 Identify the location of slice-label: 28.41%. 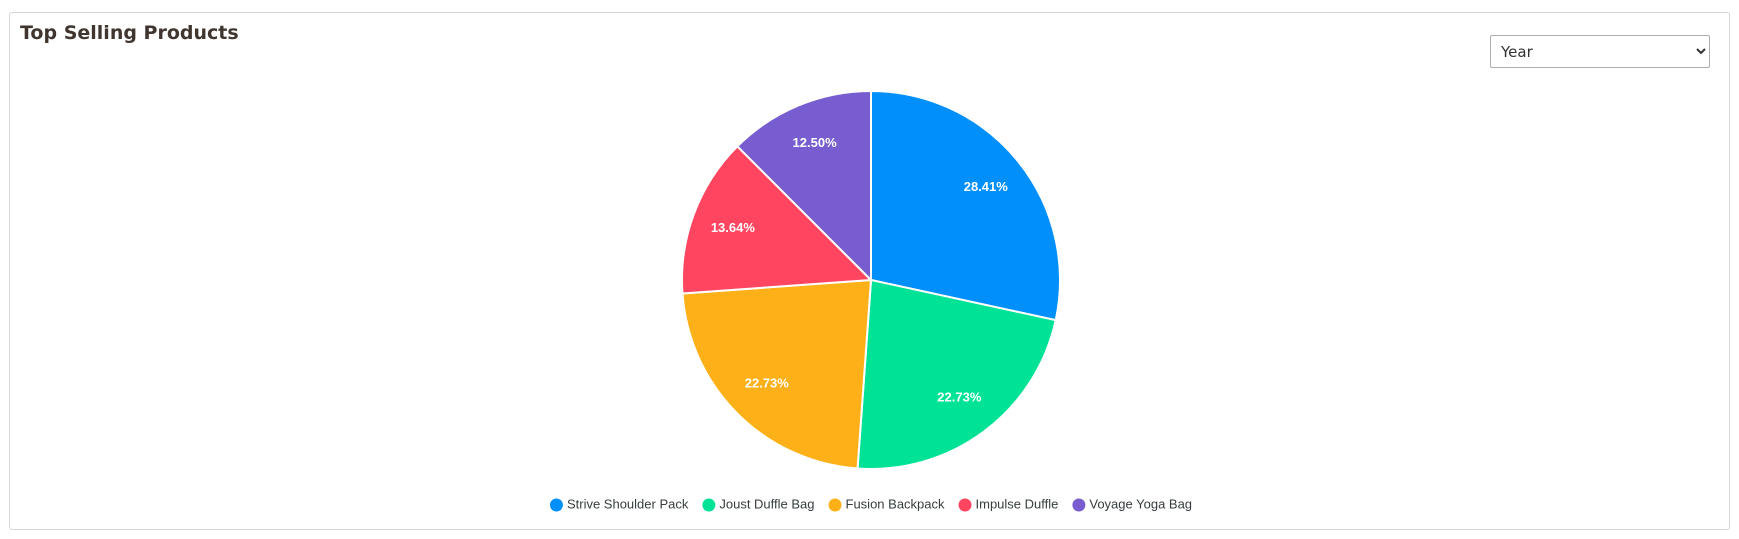
(986, 186).